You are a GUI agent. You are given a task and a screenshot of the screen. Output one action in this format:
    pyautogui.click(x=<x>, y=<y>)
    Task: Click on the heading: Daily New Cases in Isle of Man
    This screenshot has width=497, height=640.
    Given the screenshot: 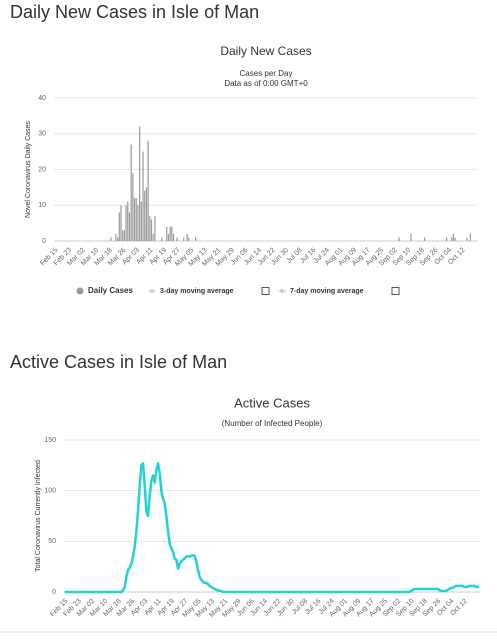 What is the action you would take?
    pyautogui.click(x=134, y=12)
    